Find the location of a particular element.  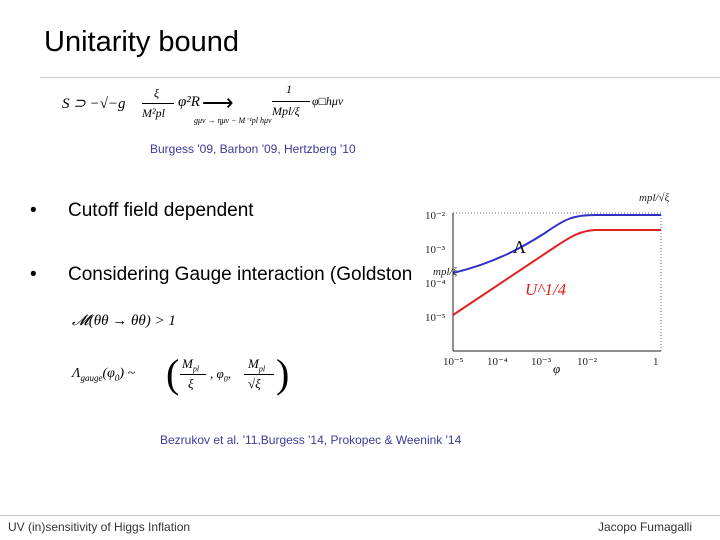

x-tick-label: 10⁻³ is located at coordinates (541, 362).